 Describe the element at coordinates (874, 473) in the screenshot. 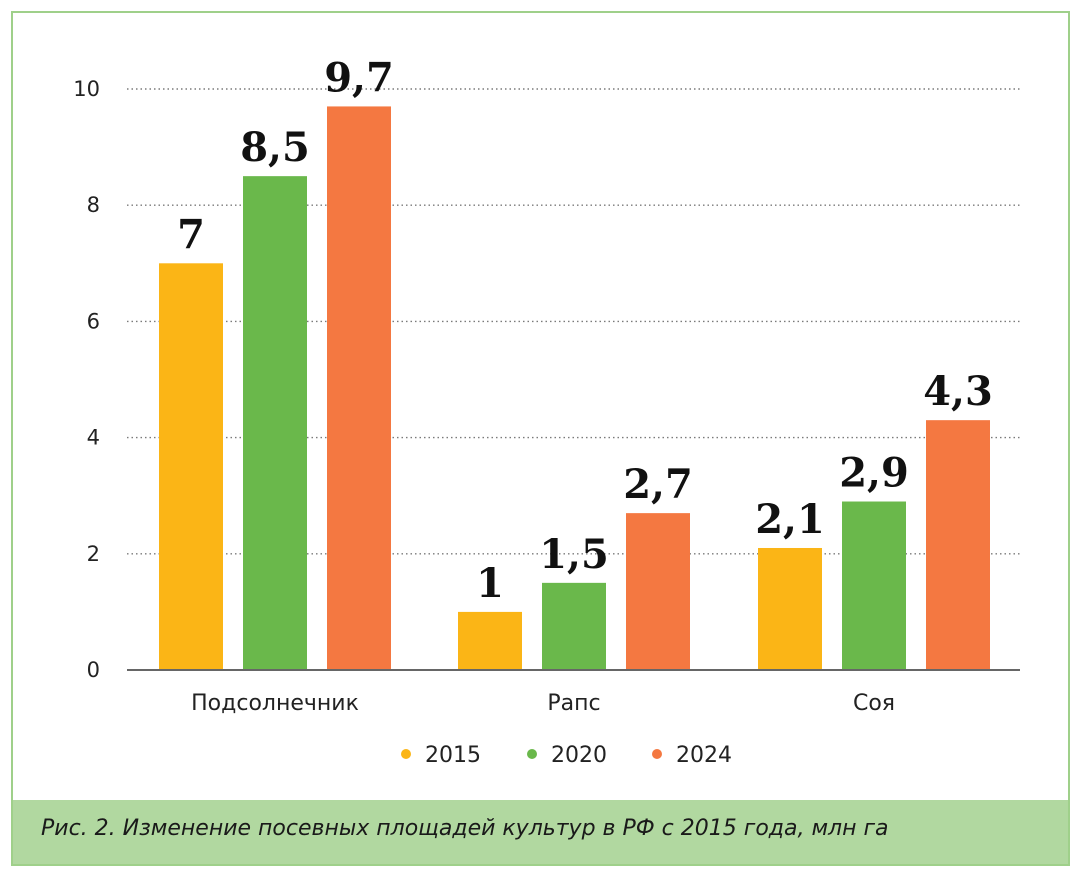

I see `data-label: 2,9` at that location.